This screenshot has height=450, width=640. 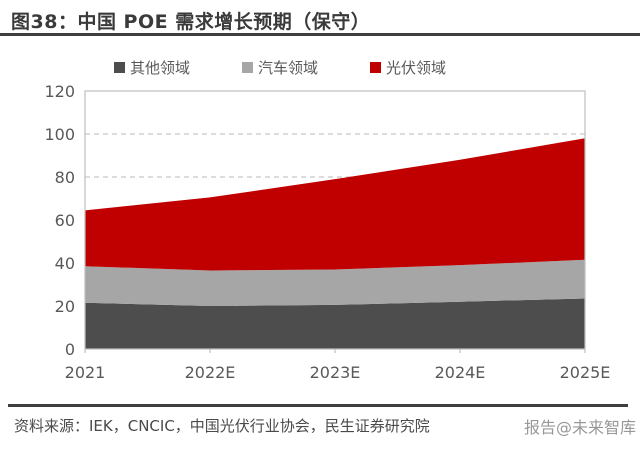 I want to click on legend-item-1: 汽车领域, so click(x=279, y=67).